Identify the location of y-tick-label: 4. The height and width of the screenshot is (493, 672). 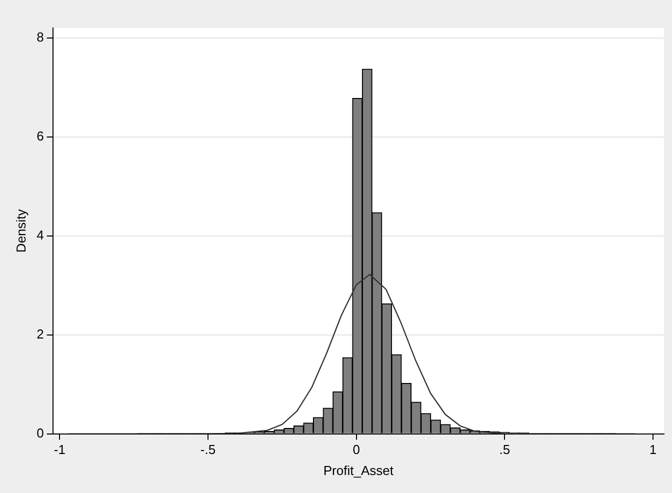
(40, 234).